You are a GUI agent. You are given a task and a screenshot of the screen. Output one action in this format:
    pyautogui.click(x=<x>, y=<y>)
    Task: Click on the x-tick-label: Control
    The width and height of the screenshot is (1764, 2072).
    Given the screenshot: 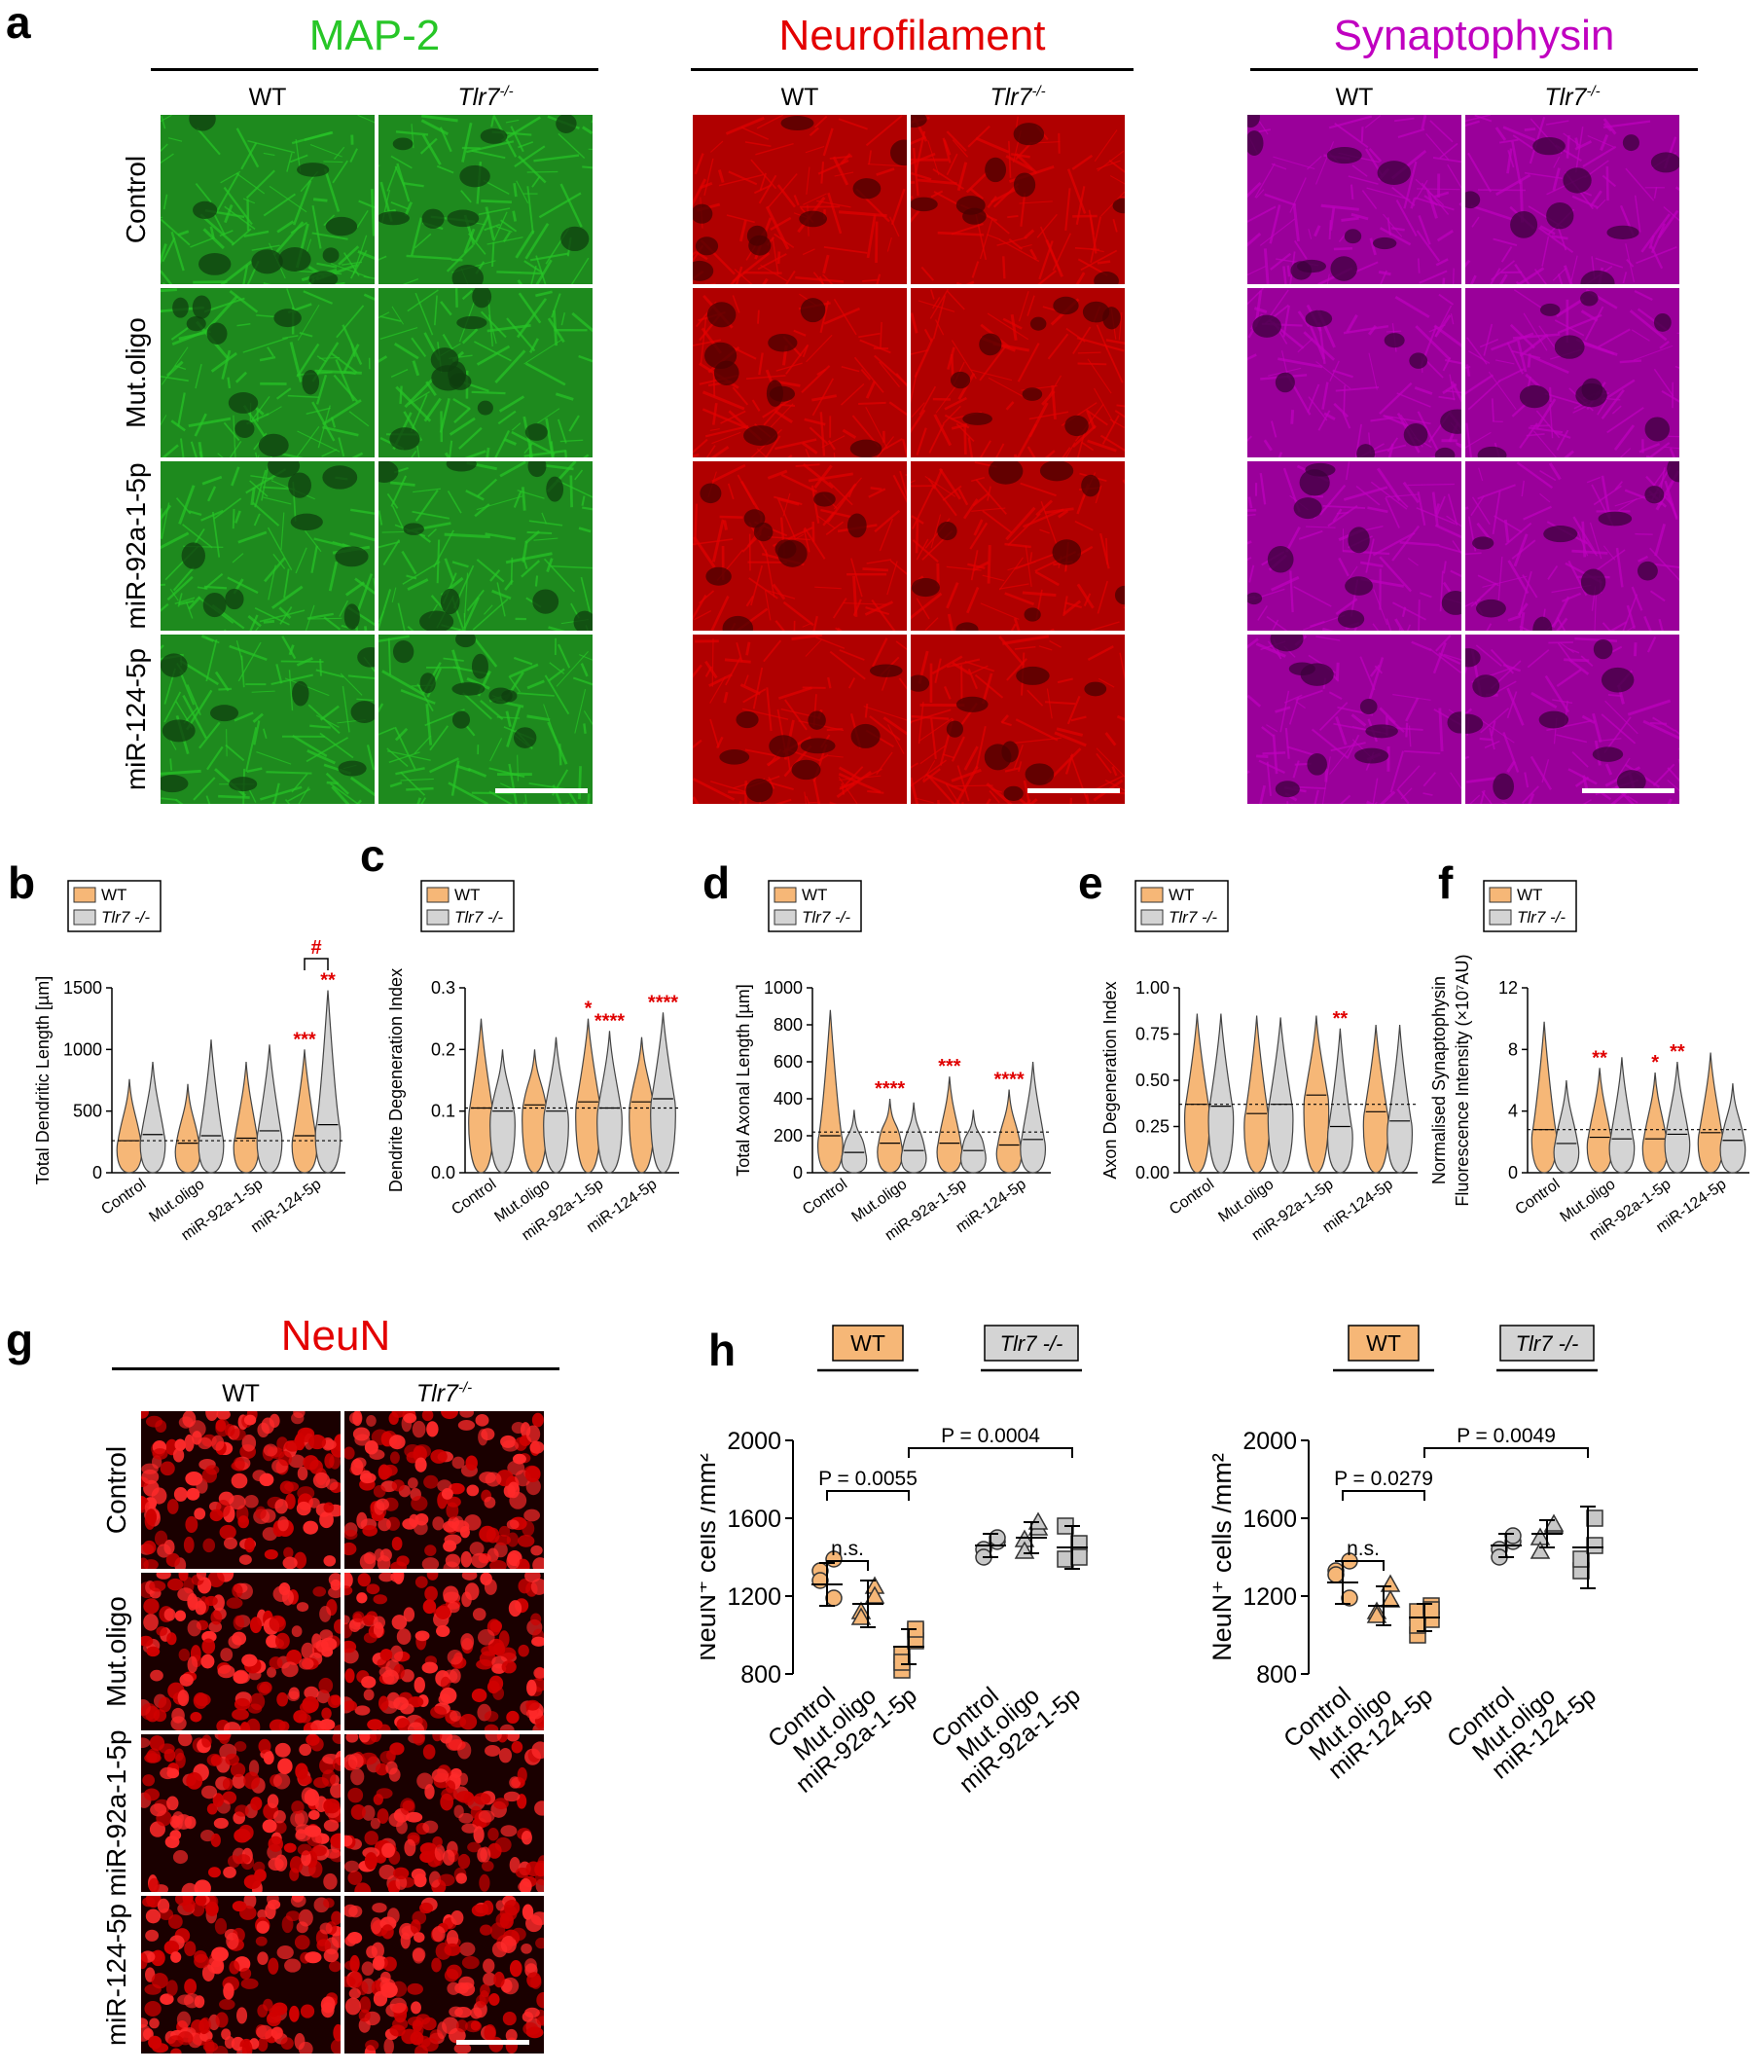 What is the action you would take?
    pyautogui.click(x=1192, y=1197)
    